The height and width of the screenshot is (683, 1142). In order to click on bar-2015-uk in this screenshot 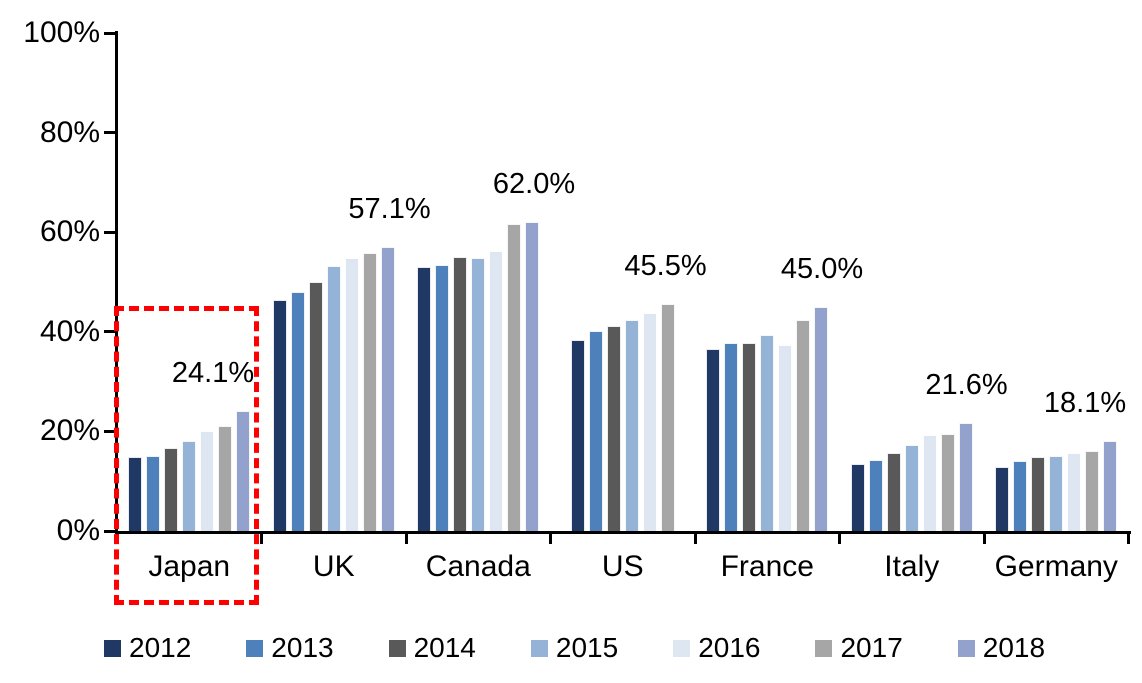, I will do `click(333, 398)`.